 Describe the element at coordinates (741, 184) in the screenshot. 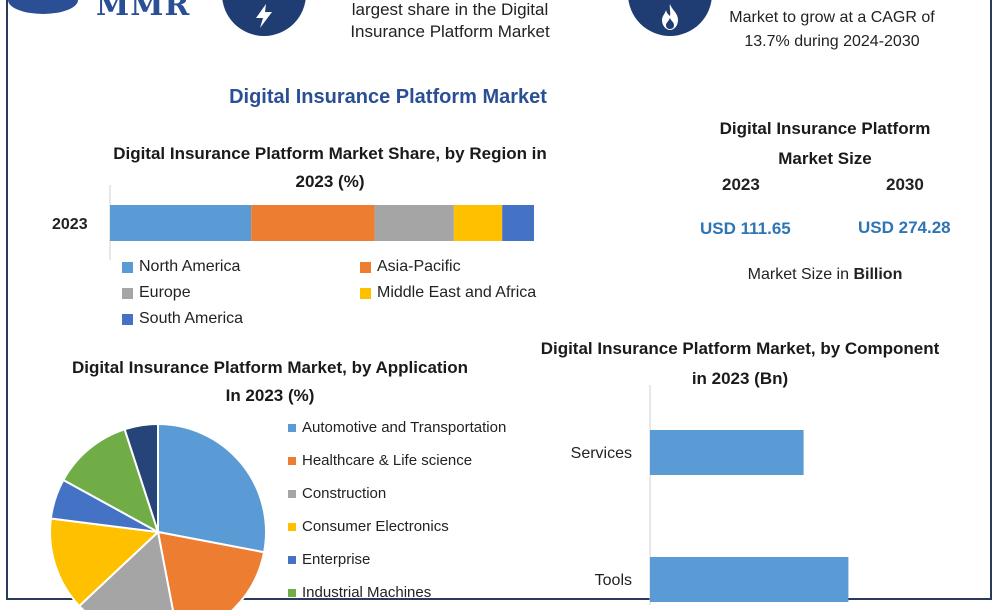

I see `market-size-year-2023: 2023` at that location.